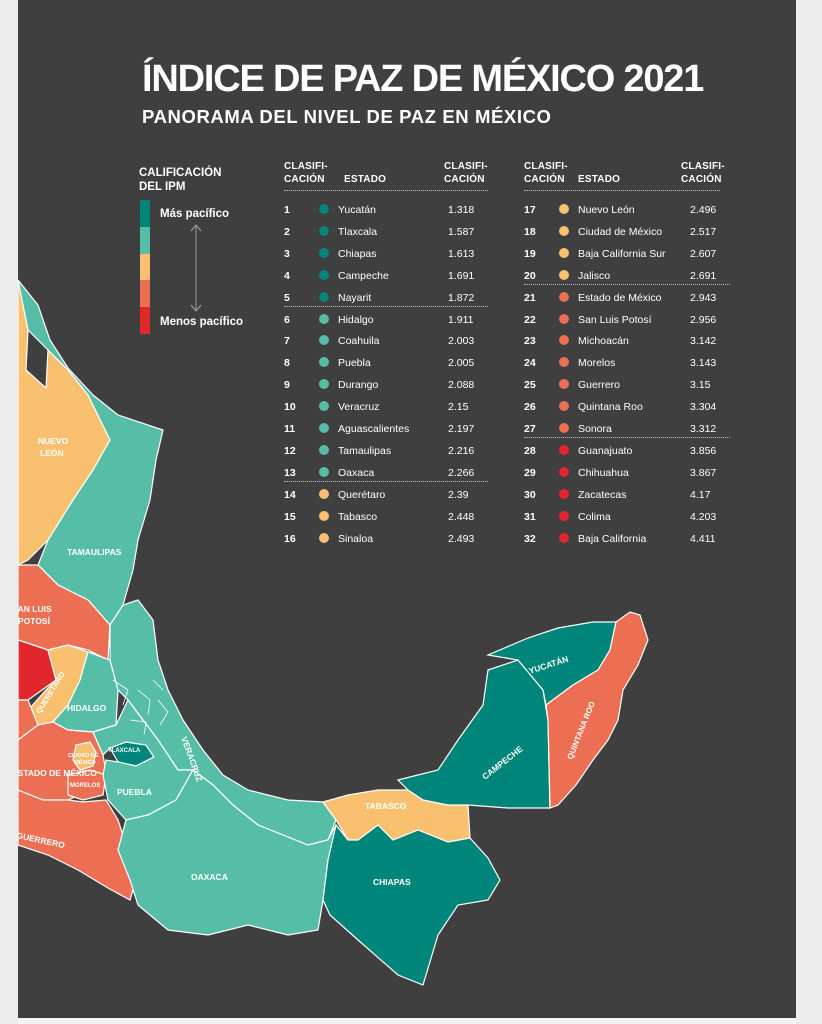  I want to click on ranking-state-name: Oaxaca, so click(356, 472).